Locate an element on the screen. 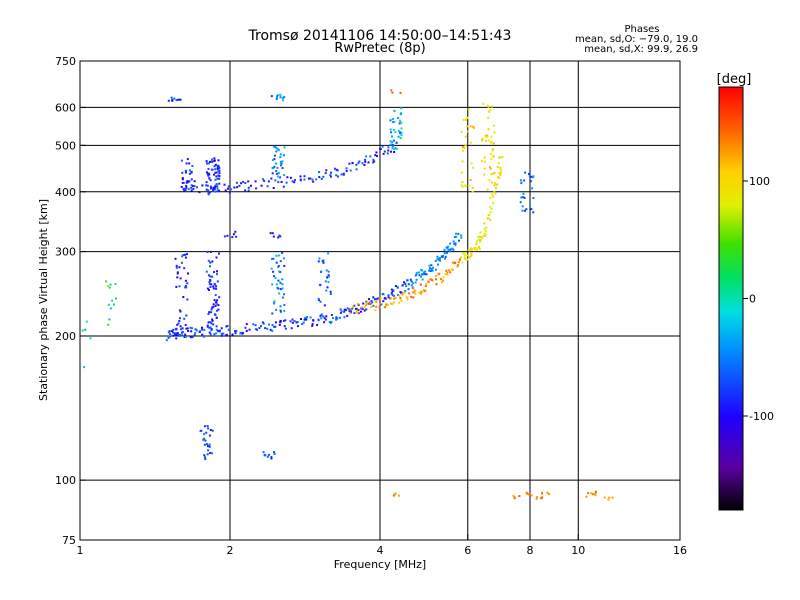  colorbar-tick-label: 100 is located at coordinates (759, 181).